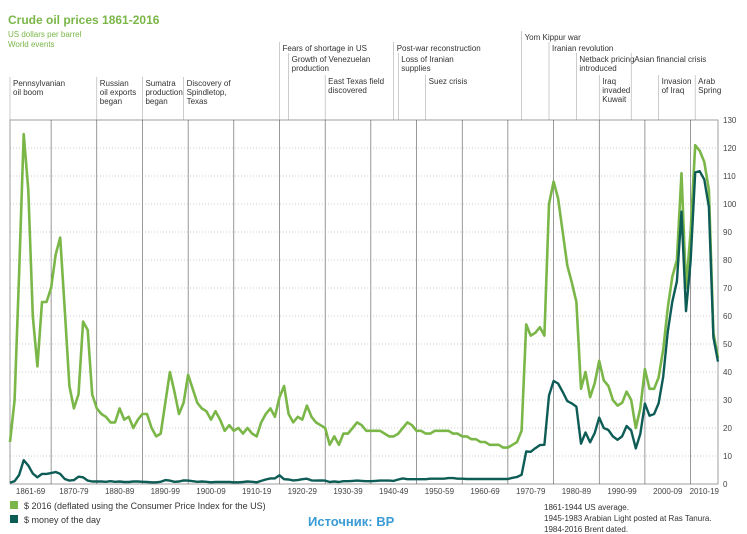 This screenshot has width=747, height=534. Describe the element at coordinates (727, 316) in the screenshot. I see `y-tick-label: 60` at that location.